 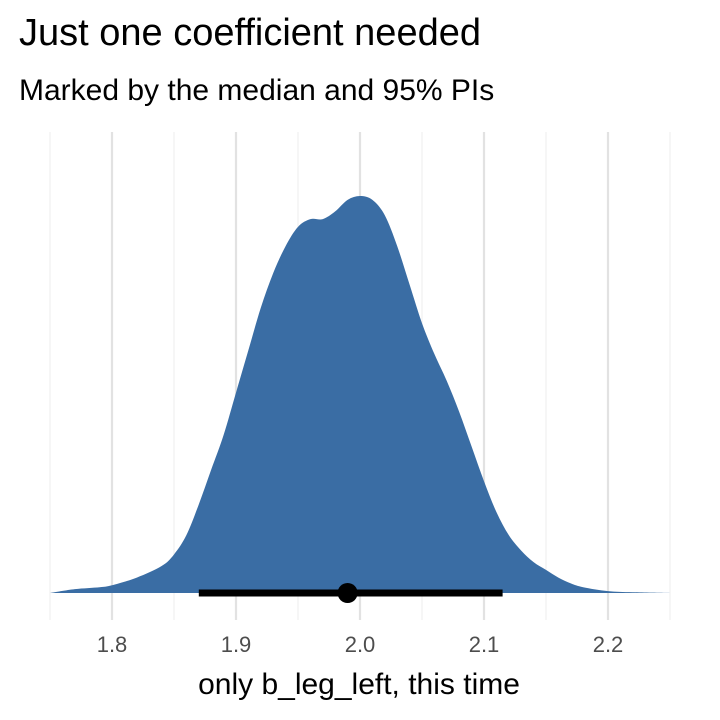 What do you see at coordinates (347, 593) in the screenshot?
I see `median-point` at bounding box center [347, 593].